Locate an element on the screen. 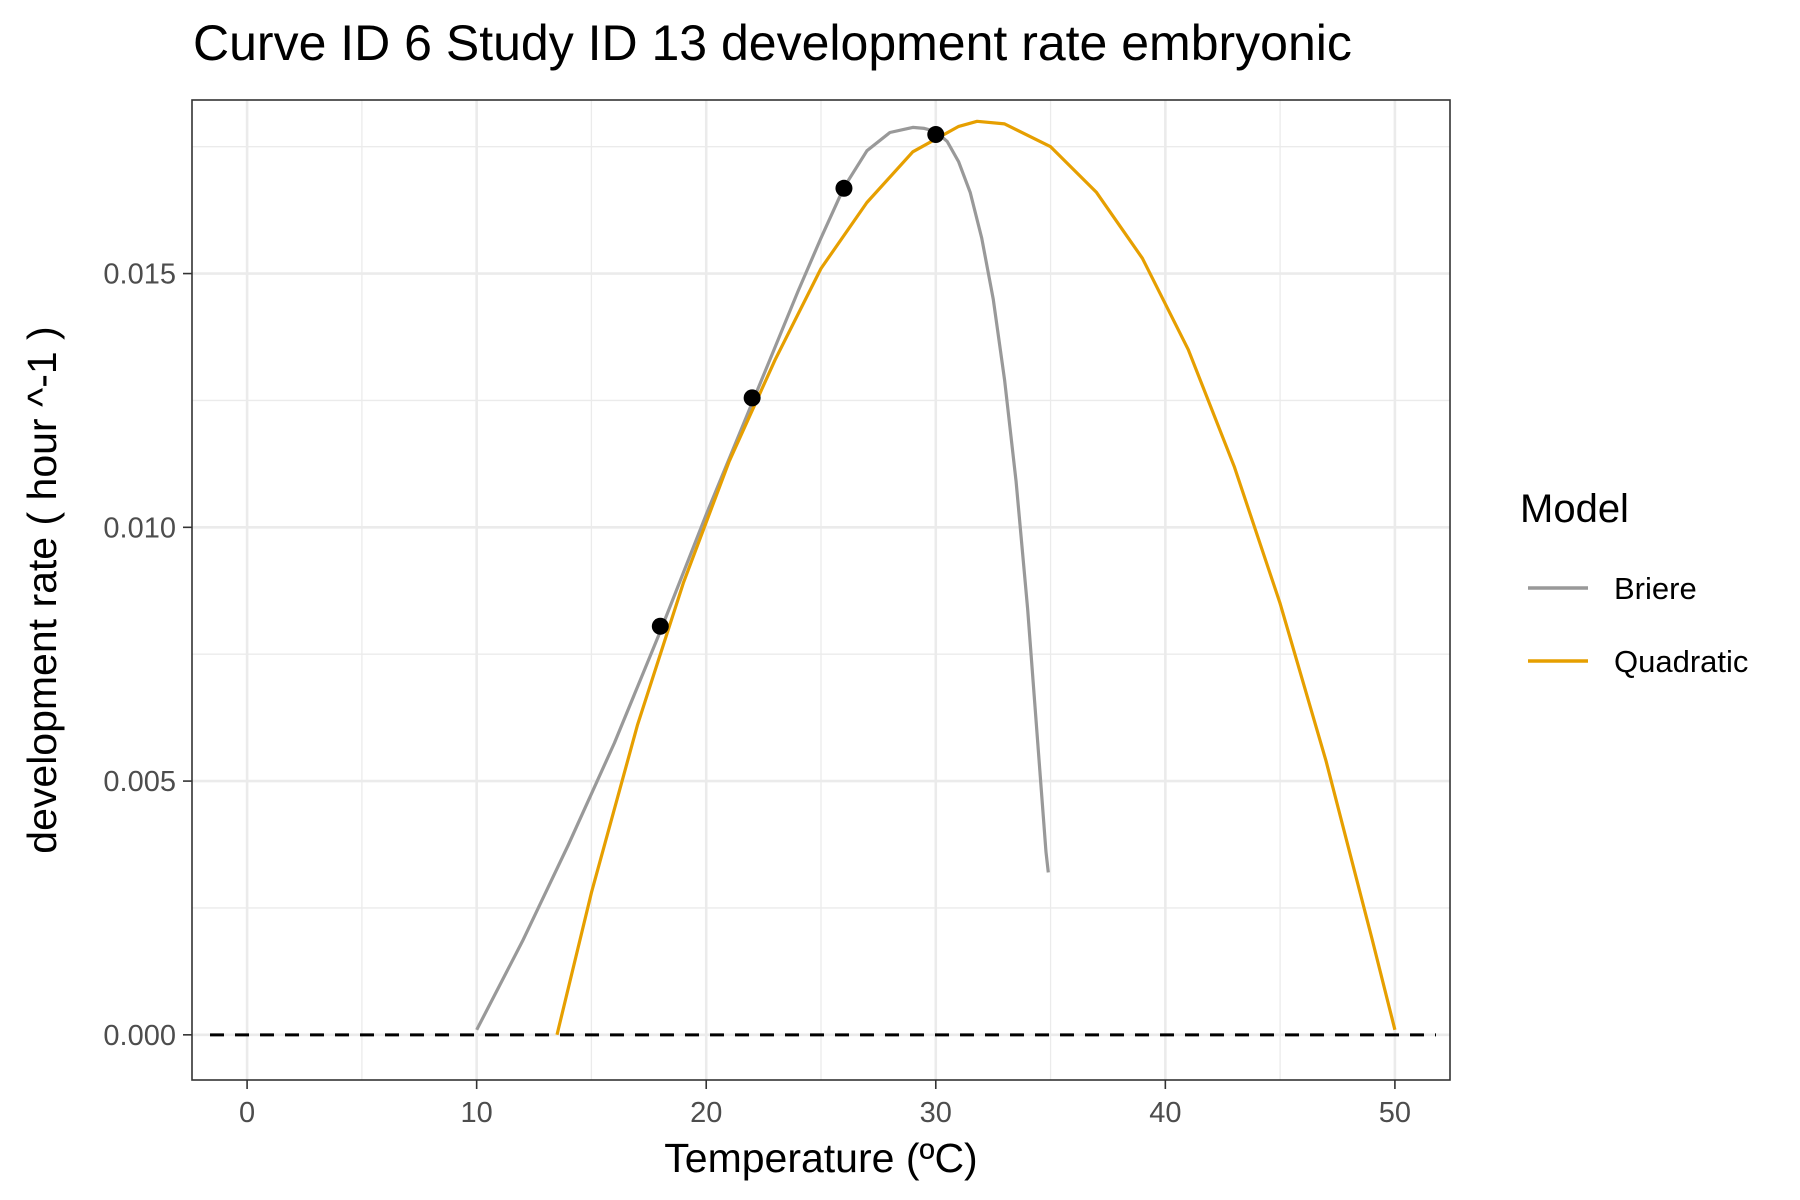  legend-label-briere: Briere is located at coordinates (1655, 588).